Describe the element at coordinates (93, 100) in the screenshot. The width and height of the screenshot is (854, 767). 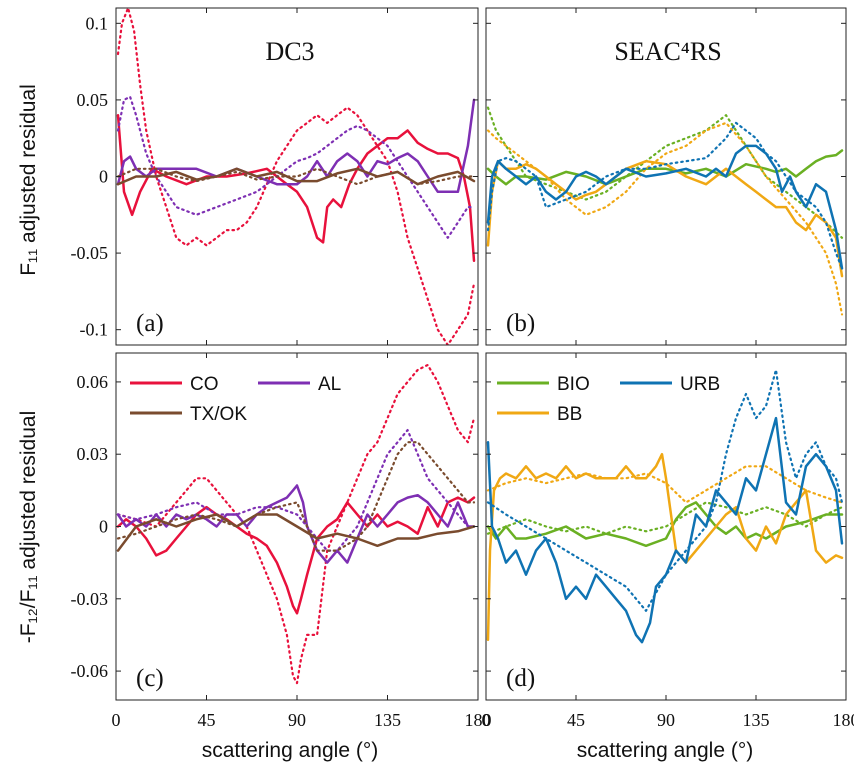
I see `y-tick-label: 0.05` at that location.